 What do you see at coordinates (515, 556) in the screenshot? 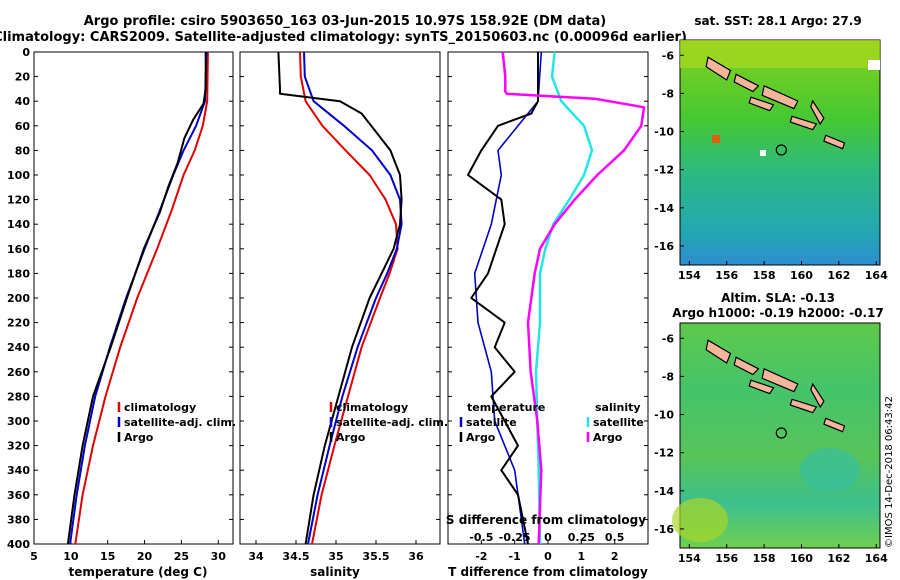
I see `difference-T-tick-label: -1` at bounding box center [515, 556].